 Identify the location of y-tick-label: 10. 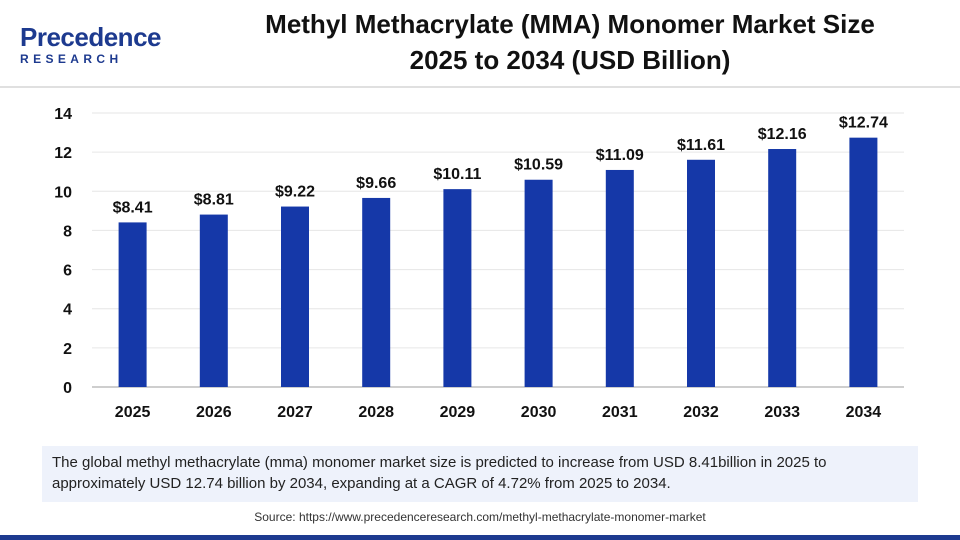
(63, 192).